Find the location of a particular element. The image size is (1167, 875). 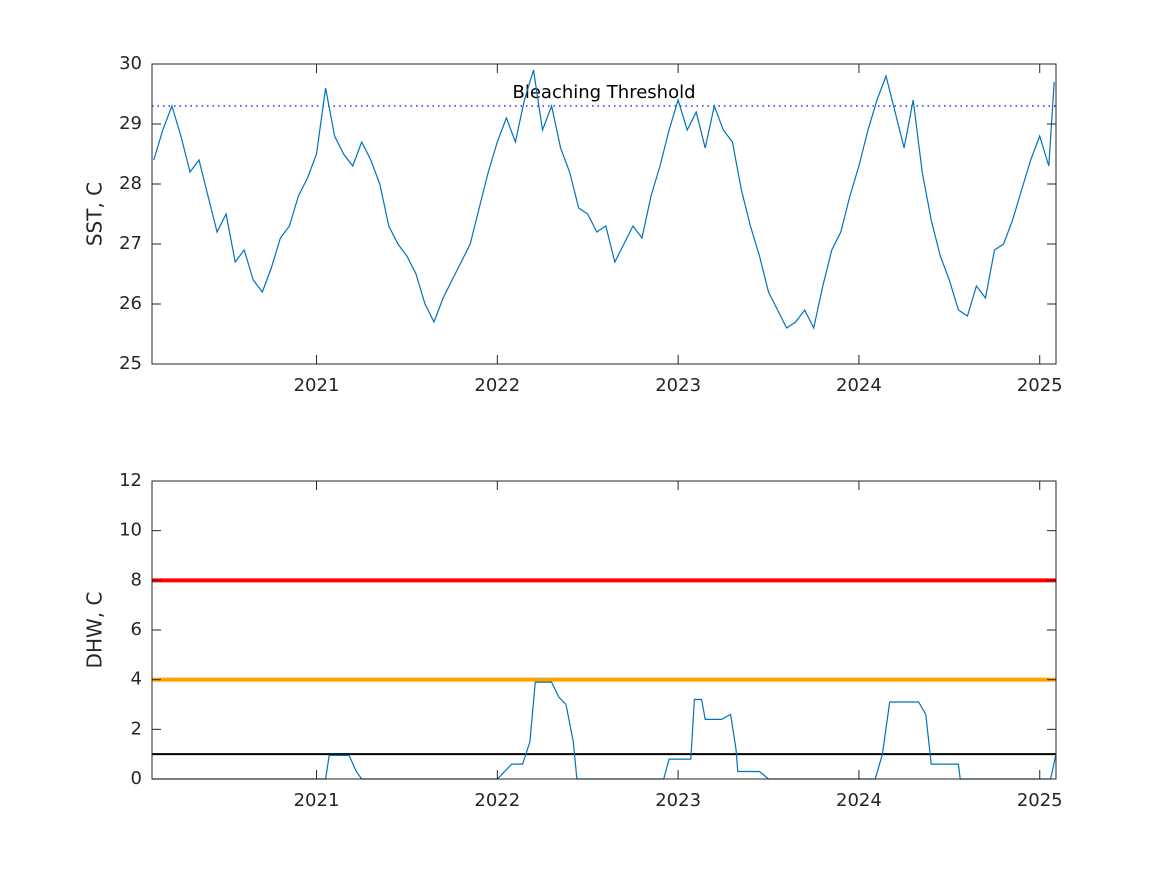

y-tick-label: 30 is located at coordinates (130, 63).